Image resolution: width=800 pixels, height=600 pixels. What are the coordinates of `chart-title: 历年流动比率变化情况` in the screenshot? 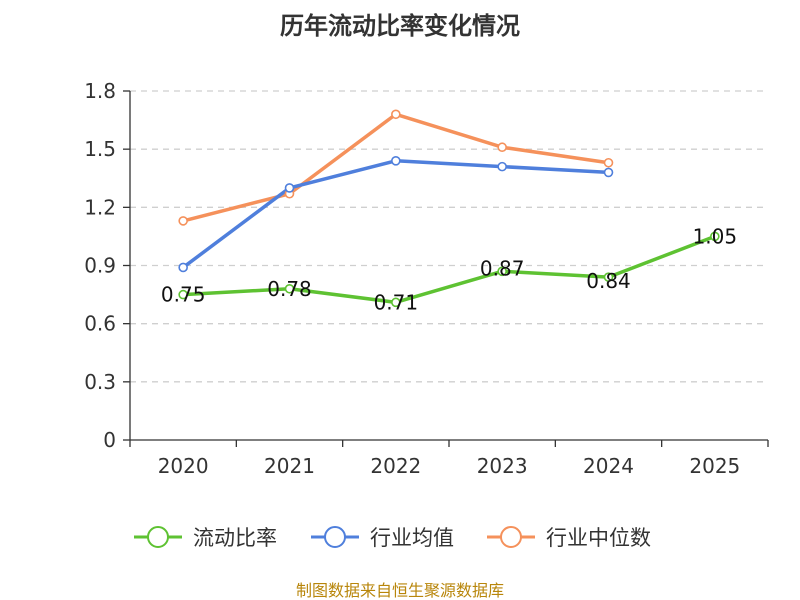 It's located at (400, 26).